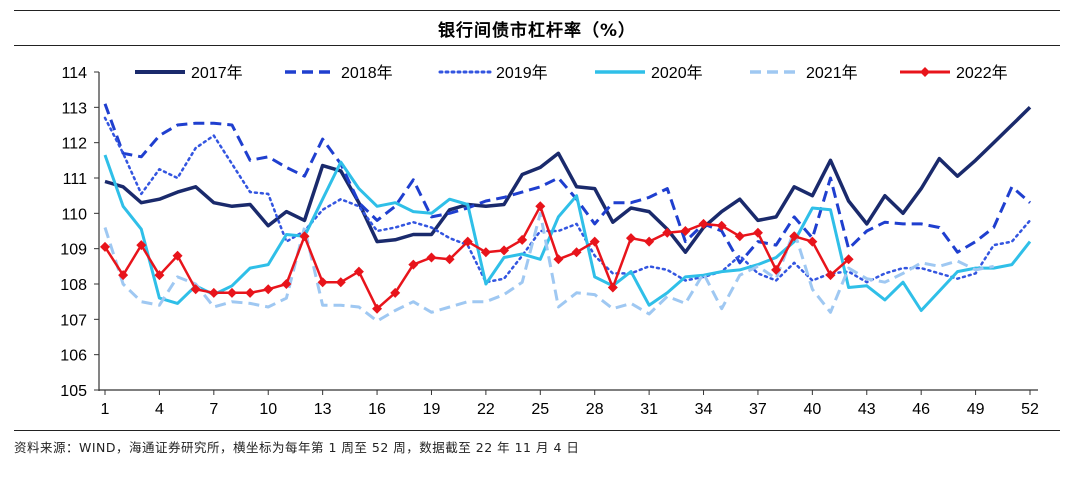 Image resolution: width=1080 pixels, height=477 pixels. Describe the element at coordinates (159, 409) in the screenshot. I see `x-tick-label: 4` at that location.